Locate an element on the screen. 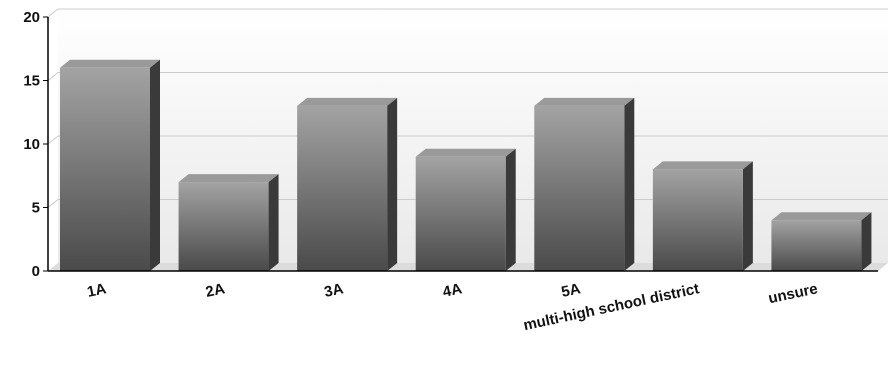  bar-3a is located at coordinates (347, 184).